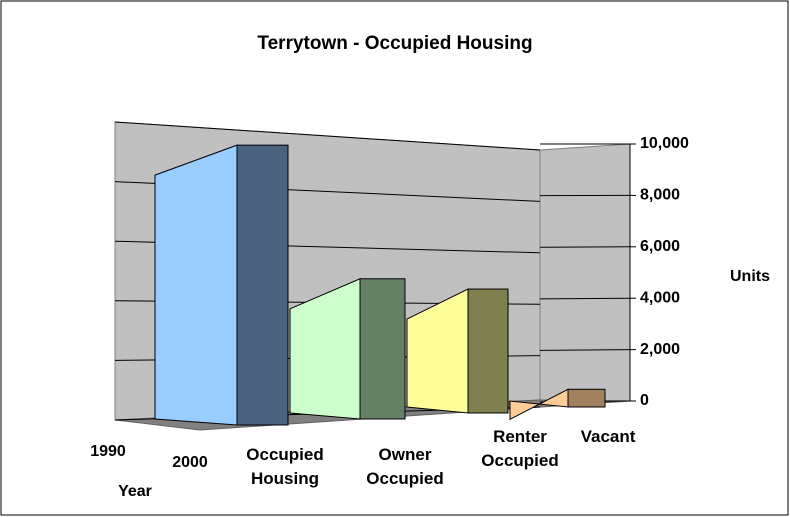 The image size is (790, 517). Describe the element at coordinates (585, 272) in the screenshot. I see `side-wall` at that location.